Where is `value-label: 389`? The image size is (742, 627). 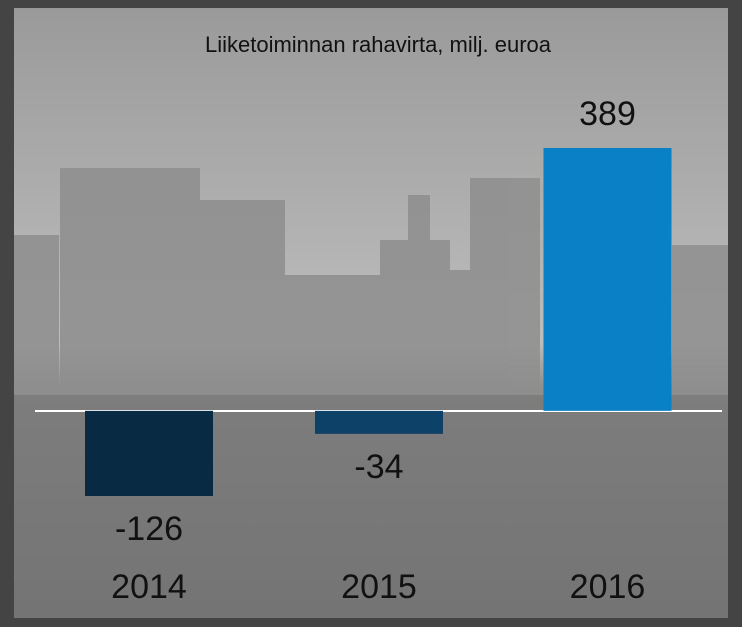 value-label: 389 is located at coordinates (607, 114).